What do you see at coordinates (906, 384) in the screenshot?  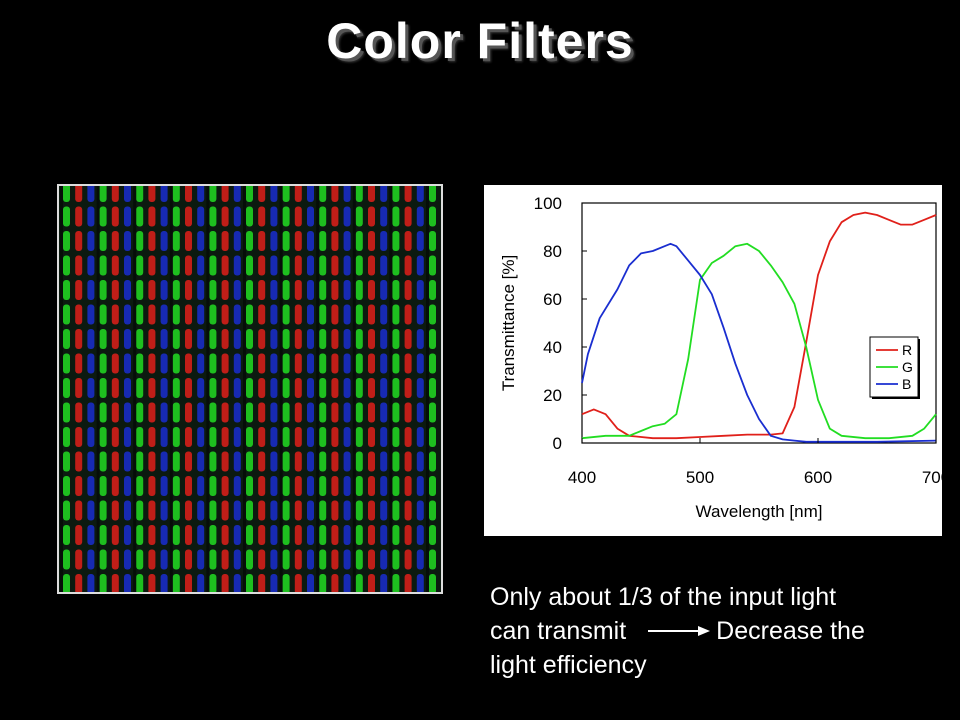 I see `legend-label-B: B` at bounding box center [906, 384].